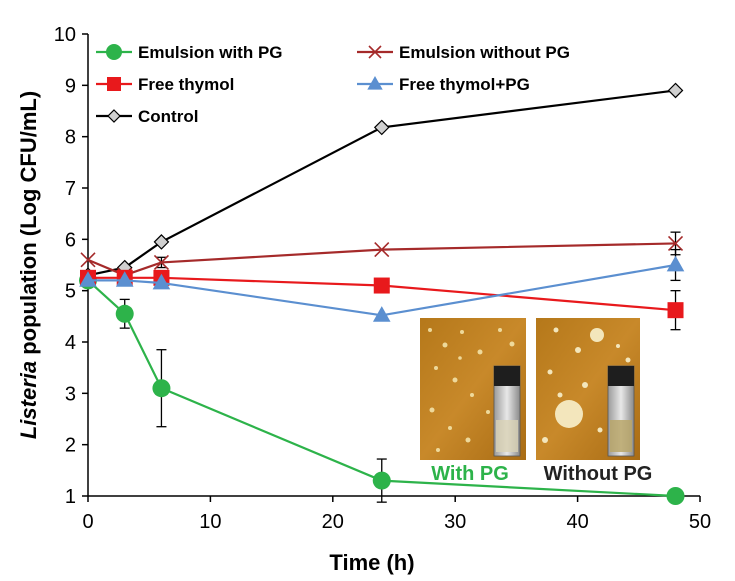  What do you see at coordinates (371, 562) in the screenshot?
I see `x-axis-label: Time (h)` at bounding box center [371, 562].